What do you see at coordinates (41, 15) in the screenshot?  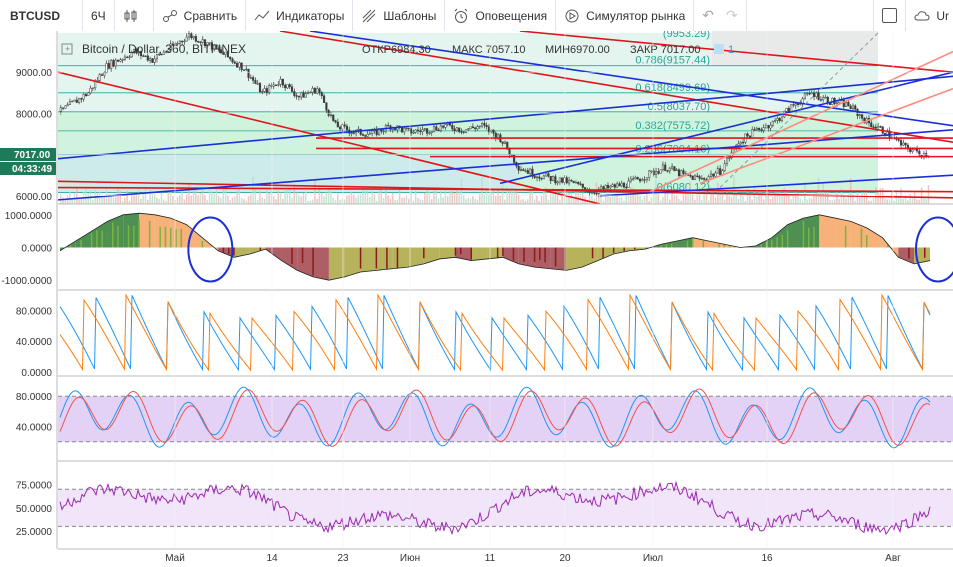 I see `symbol-search-button: BTCUSD` at bounding box center [41, 15].